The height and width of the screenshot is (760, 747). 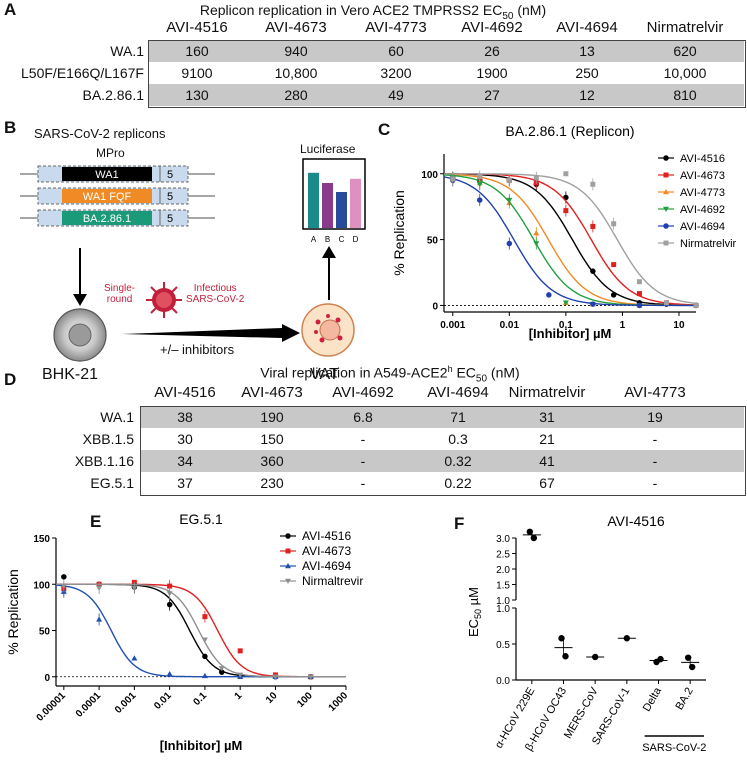 What do you see at coordinates (201, 745) in the screenshot?
I see `x-axis-label: [Inhibitor] µM` at bounding box center [201, 745].